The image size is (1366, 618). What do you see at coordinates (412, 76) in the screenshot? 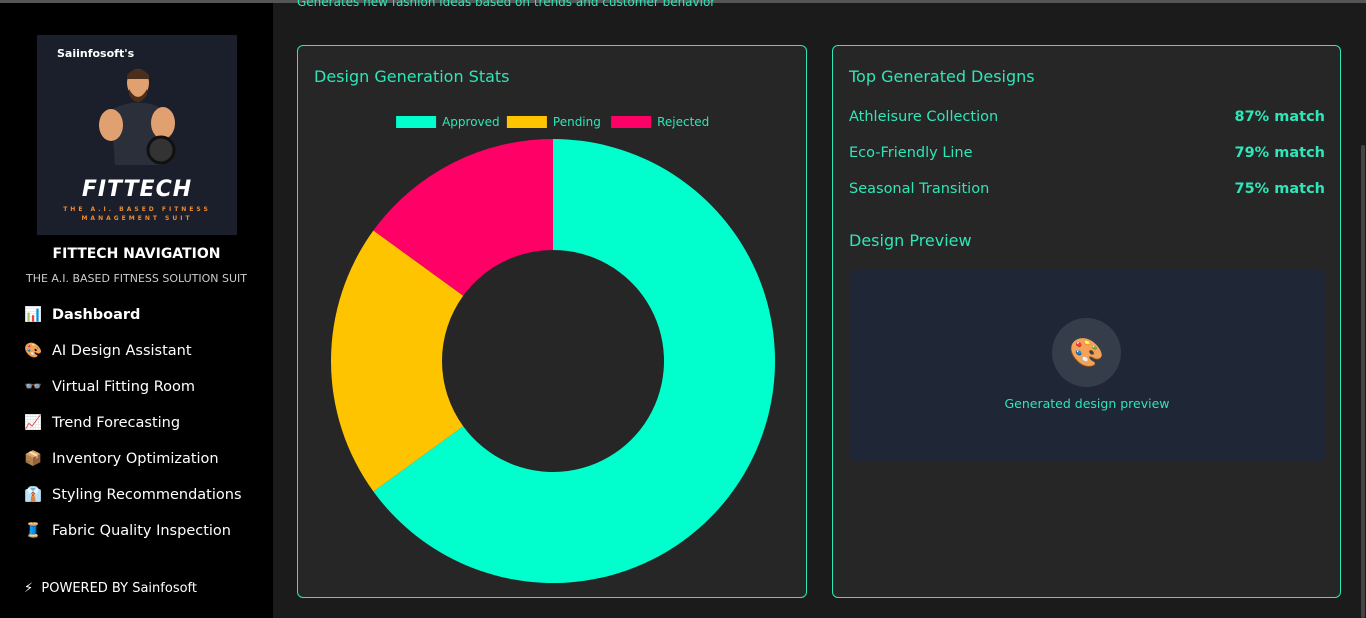
I see `chart-title: Design Generation Stats` at bounding box center [412, 76].